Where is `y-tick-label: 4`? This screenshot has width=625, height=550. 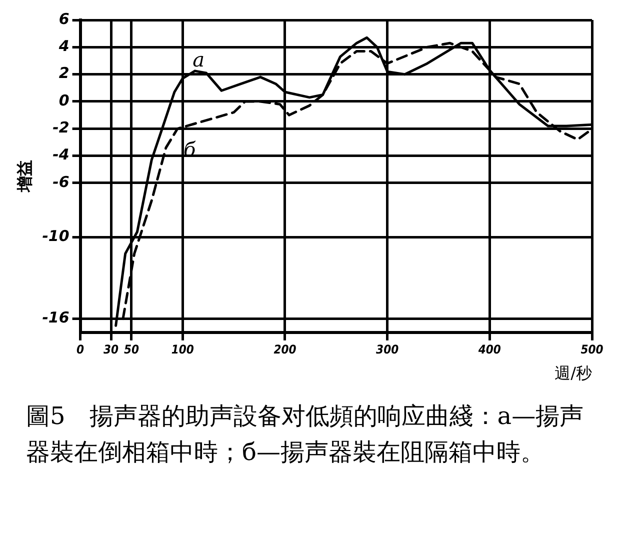 y-tick-label: 4 is located at coordinates (64, 46).